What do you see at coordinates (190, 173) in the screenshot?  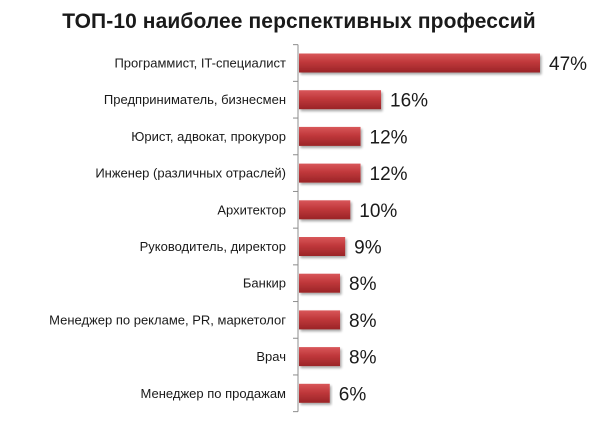 I see `category-label: Инженер (различных отраслей)` at bounding box center [190, 173].